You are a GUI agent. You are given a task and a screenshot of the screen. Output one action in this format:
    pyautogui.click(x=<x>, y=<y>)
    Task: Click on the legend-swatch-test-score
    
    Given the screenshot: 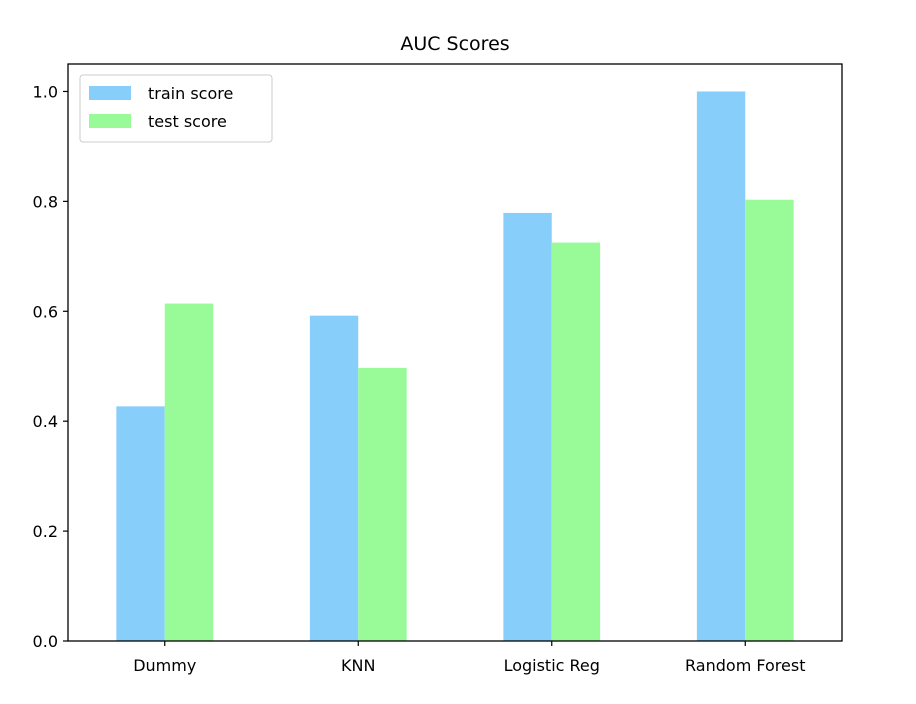 What is the action you would take?
    pyautogui.click(x=110, y=121)
    